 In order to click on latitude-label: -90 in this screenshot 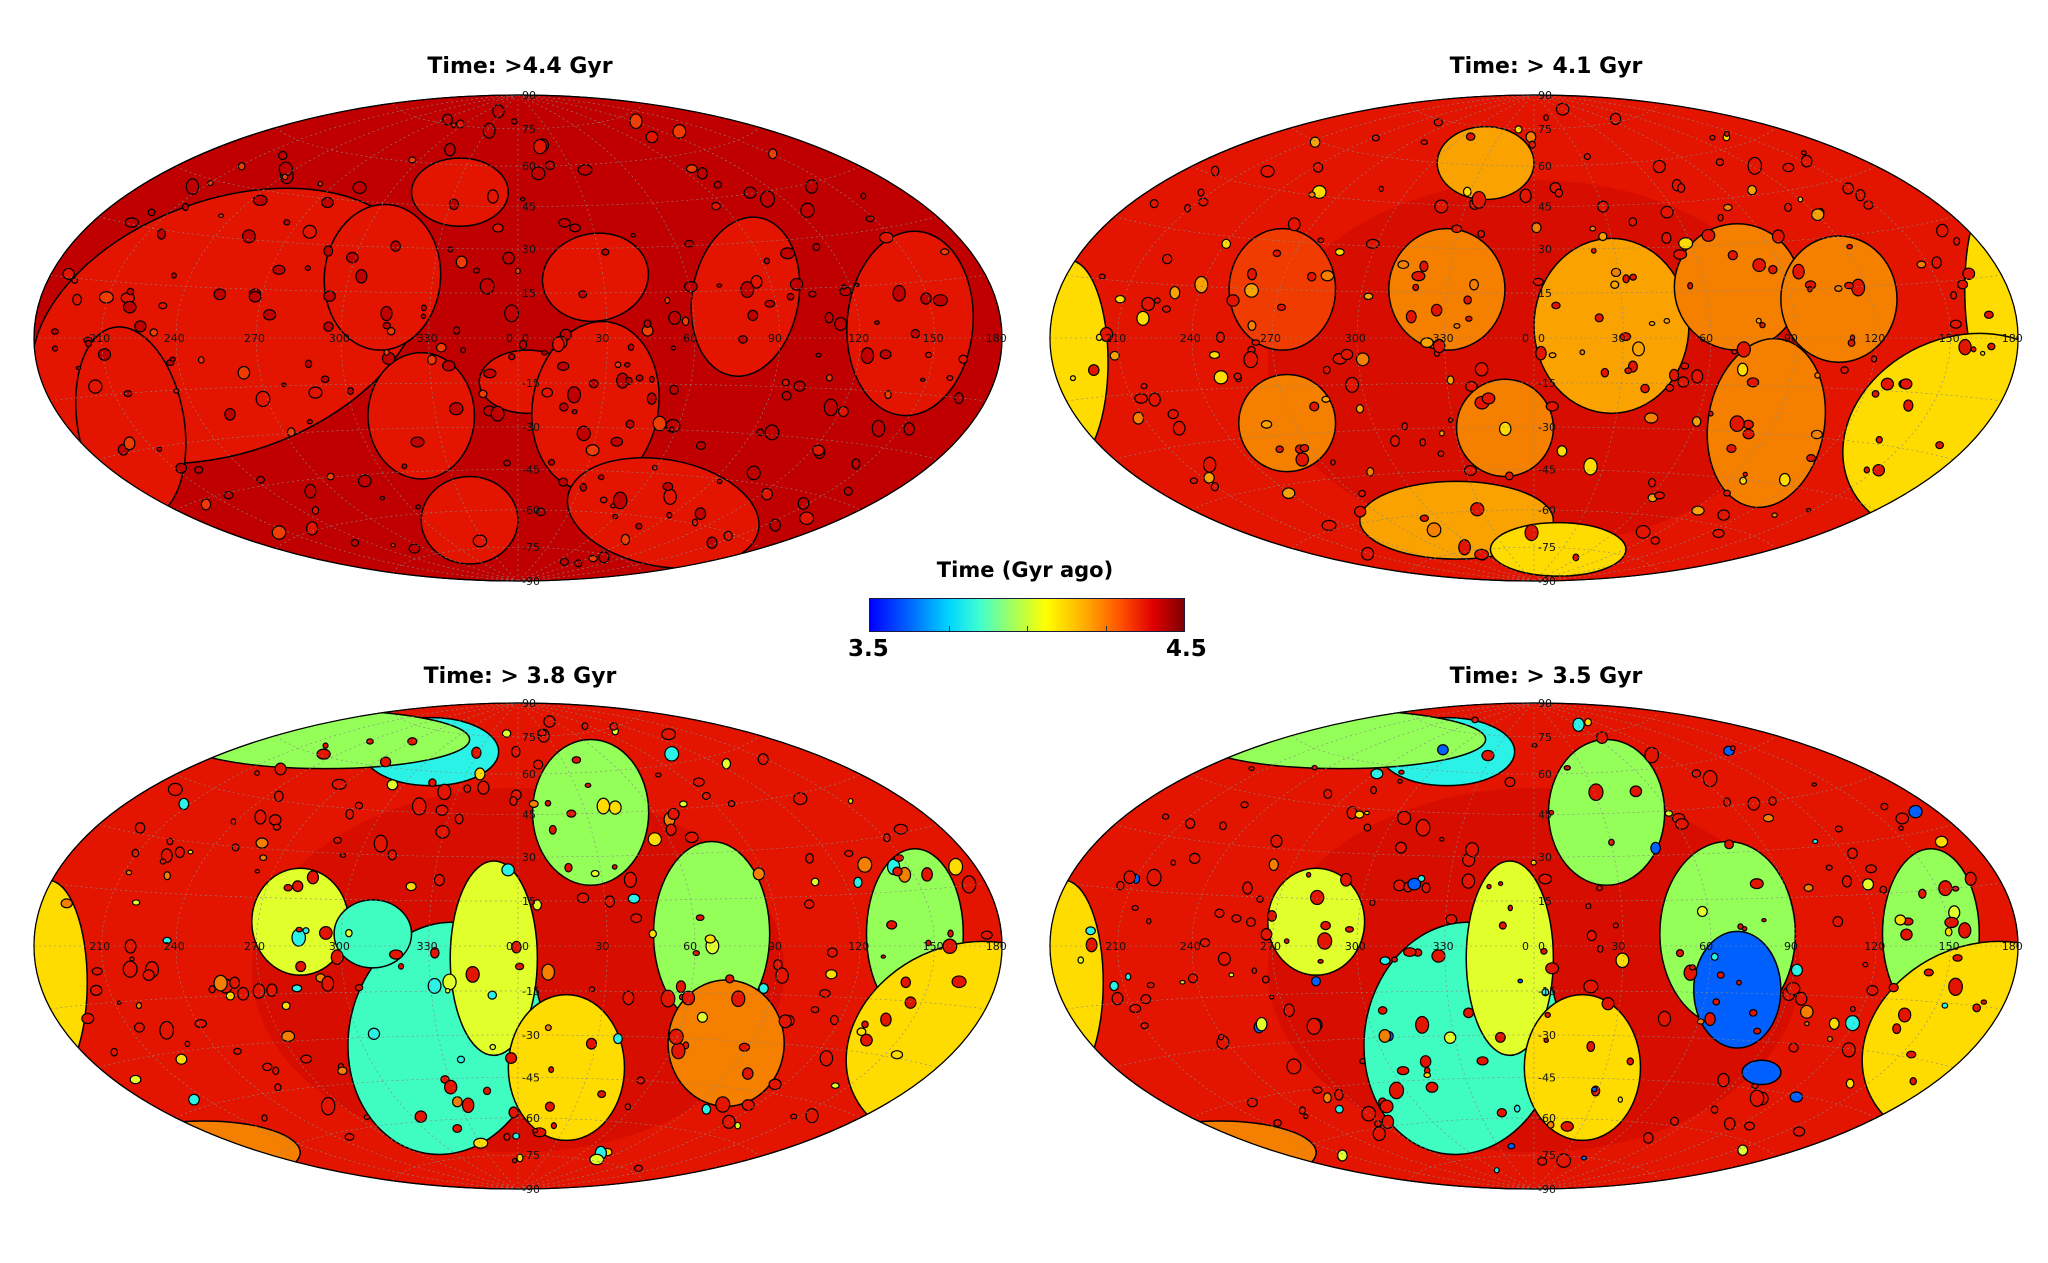, I will do `click(531, 581)`.